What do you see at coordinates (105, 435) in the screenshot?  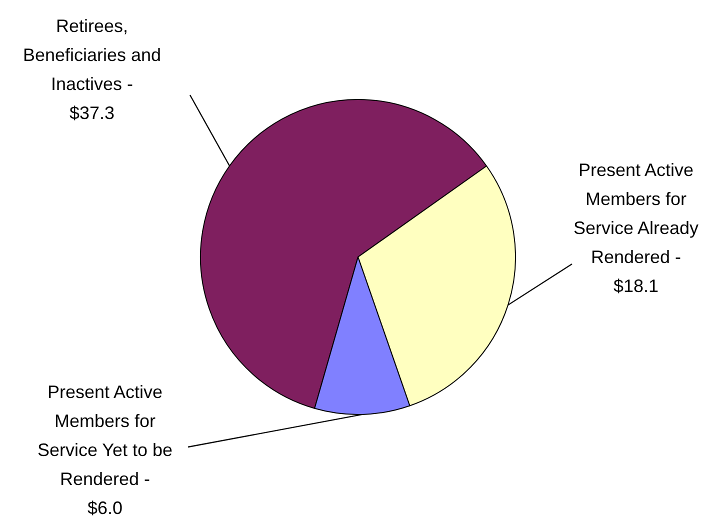 I see `slice-label: Present Active Members for Service Yet to be Rendered -` at bounding box center [105, 435].